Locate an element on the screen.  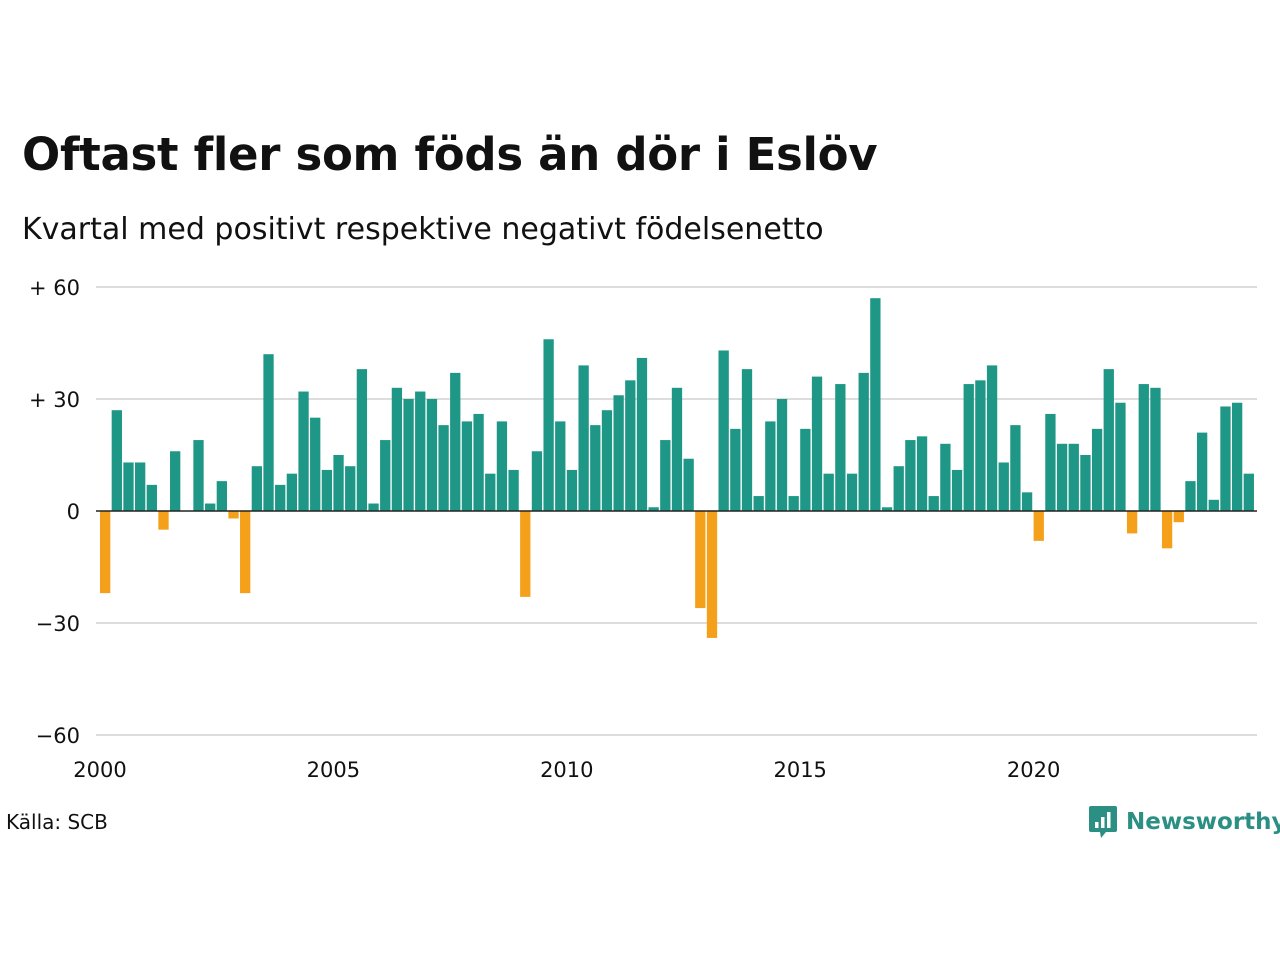
y-tick-label: −60 is located at coordinates (58, 736).